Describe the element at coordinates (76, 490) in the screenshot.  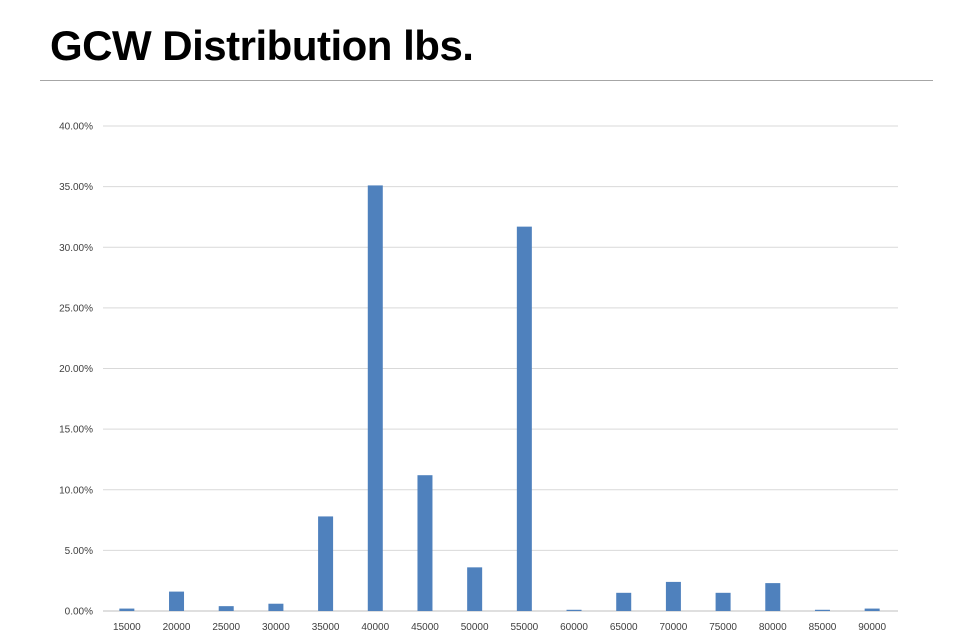
I see `y-tick-label: 10.00%` at that location.